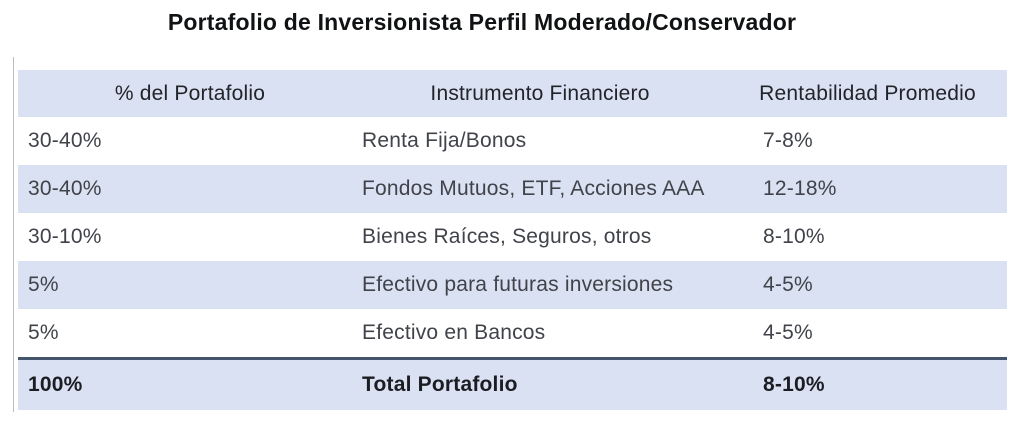  Describe the element at coordinates (540, 237) in the screenshot. I see `instrument-cell: Bienes Raíces, Seguros, otros` at that location.